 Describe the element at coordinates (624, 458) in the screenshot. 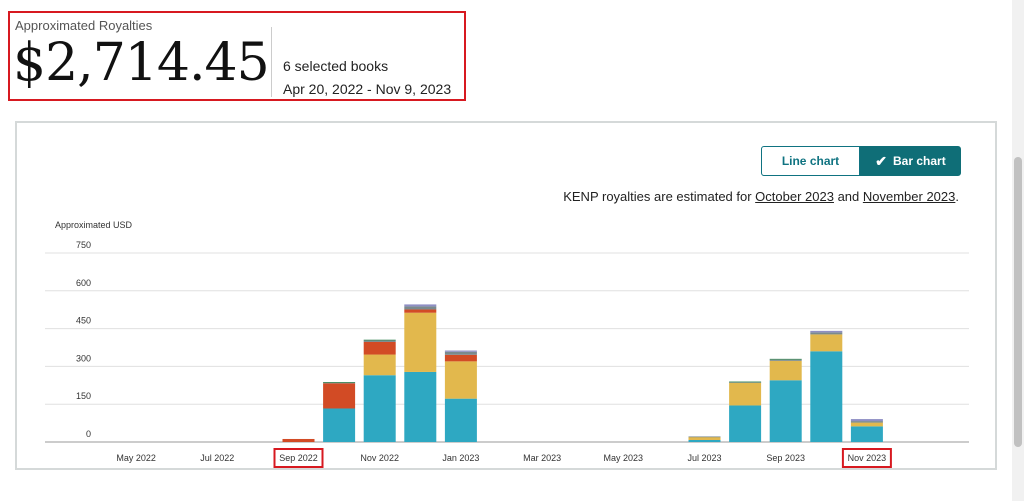

I see `x-tick-label: May 2023` at that location.